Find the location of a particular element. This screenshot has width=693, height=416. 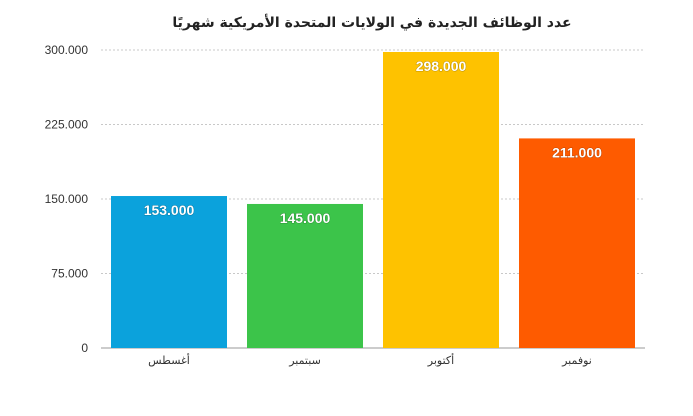

data-label: 211.000 is located at coordinates (577, 152).